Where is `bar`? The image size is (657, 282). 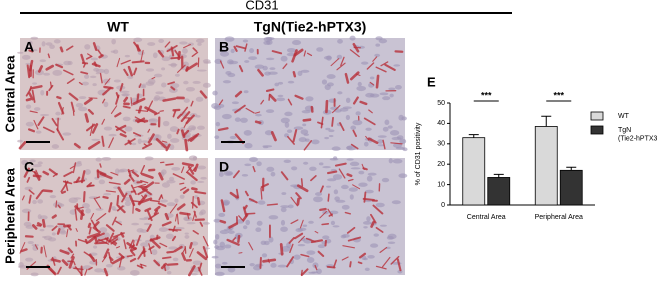 bar is located at coordinates (499, 191).